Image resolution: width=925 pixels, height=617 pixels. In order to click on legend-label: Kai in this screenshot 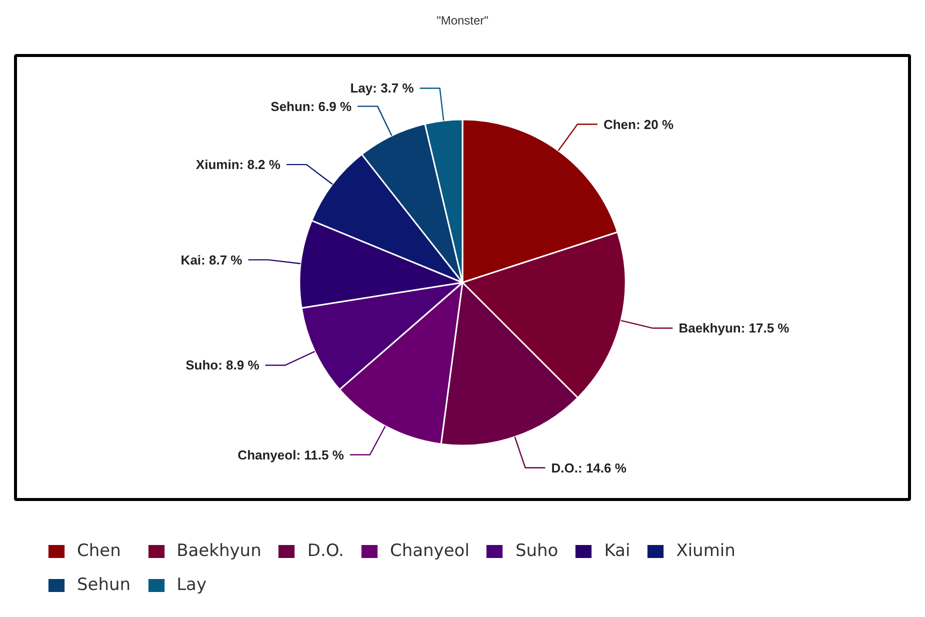, I will do `click(617, 551)`.